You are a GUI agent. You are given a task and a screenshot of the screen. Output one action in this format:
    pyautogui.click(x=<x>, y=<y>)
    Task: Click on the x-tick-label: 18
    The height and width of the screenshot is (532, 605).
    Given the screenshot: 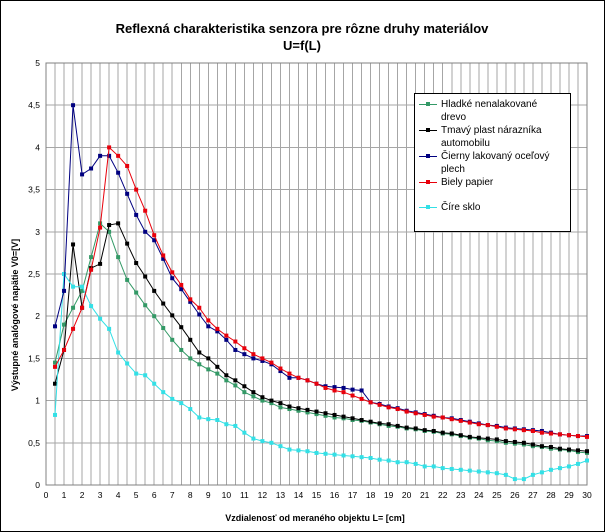 What is the action you would take?
    pyautogui.click(x=371, y=495)
    